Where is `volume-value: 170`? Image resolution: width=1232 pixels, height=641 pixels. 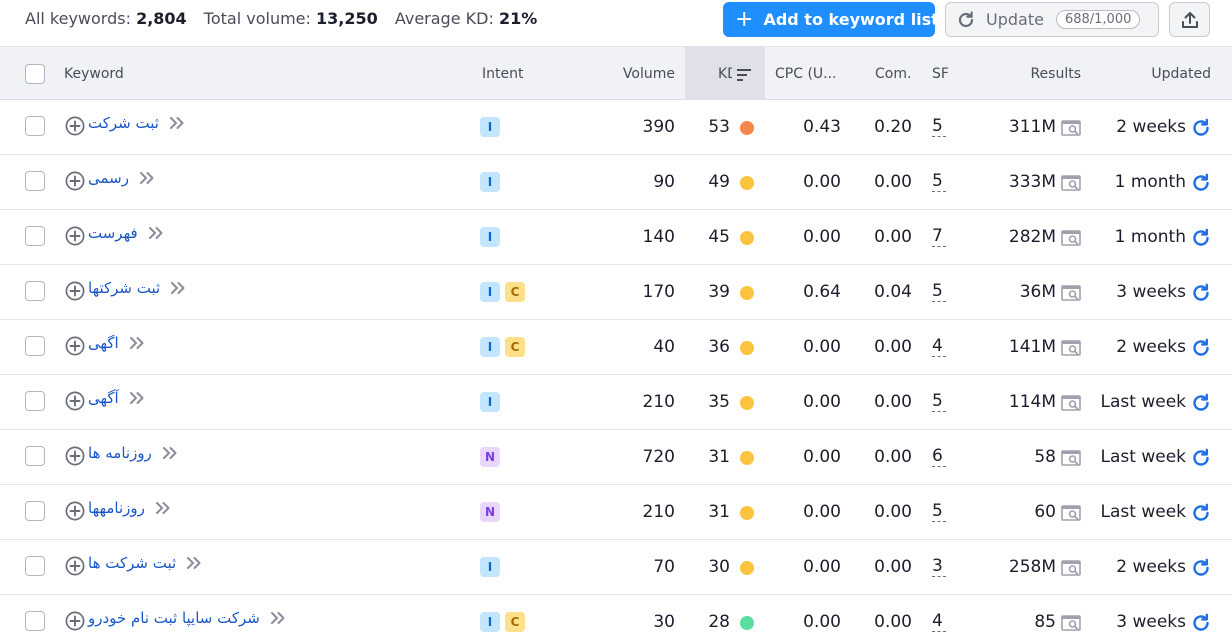 volume-value: 170 is located at coordinates (658, 292).